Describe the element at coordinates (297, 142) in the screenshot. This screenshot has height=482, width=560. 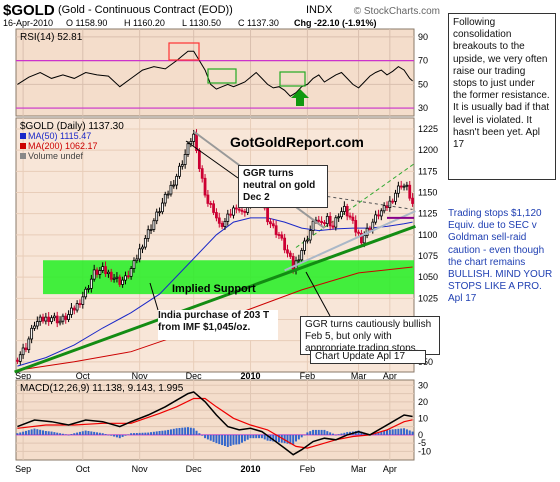
I see `site-label: GotGoldReport.com` at that location.